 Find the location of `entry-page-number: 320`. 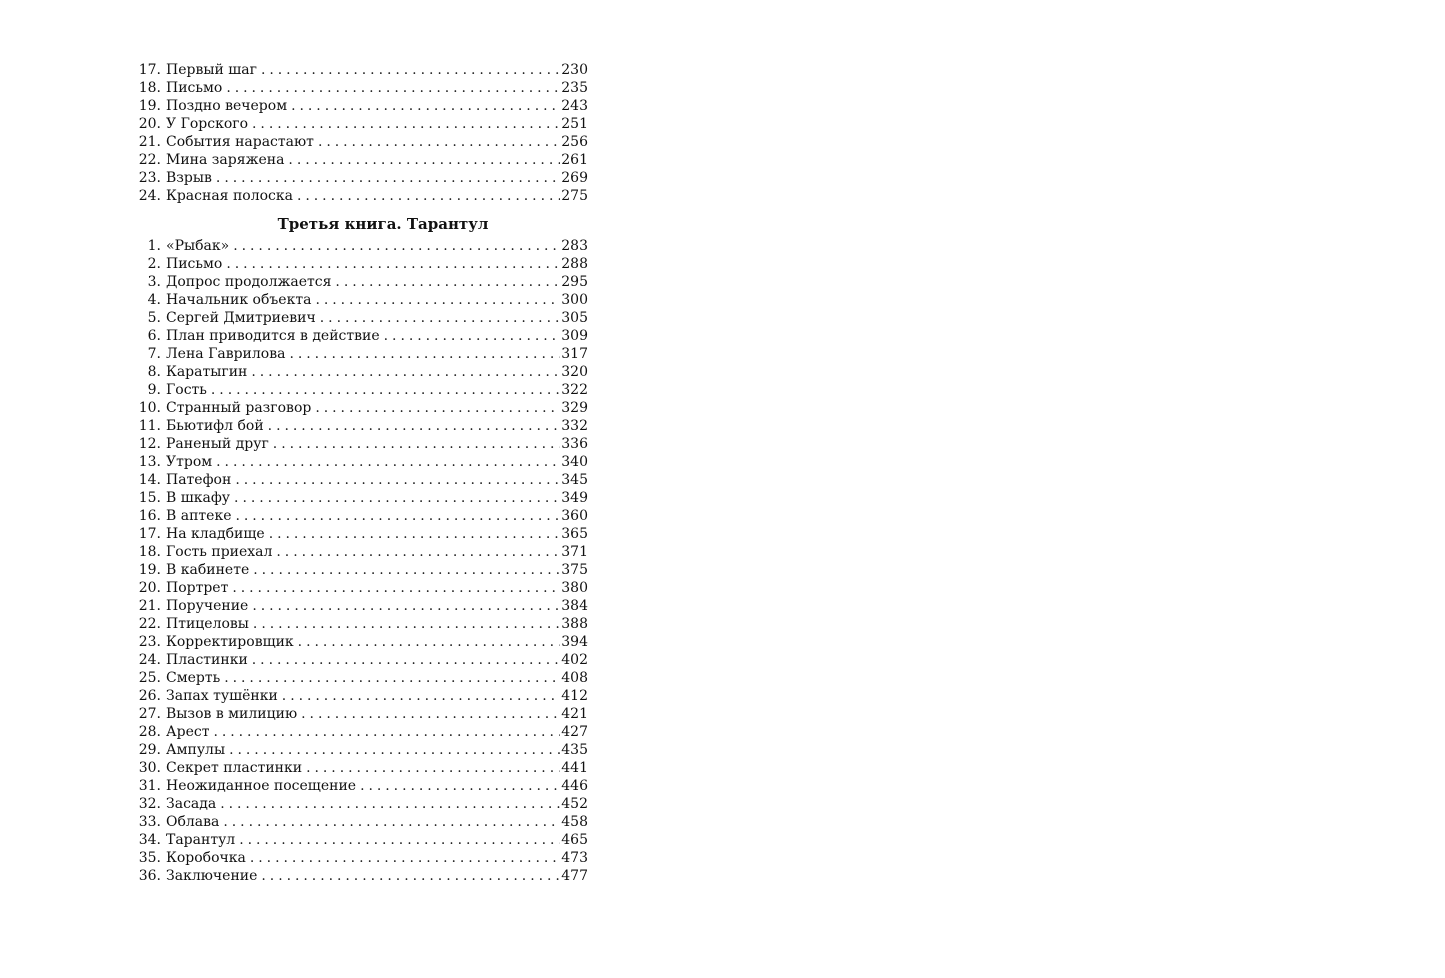

entry-page-number: 320 is located at coordinates (574, 372).